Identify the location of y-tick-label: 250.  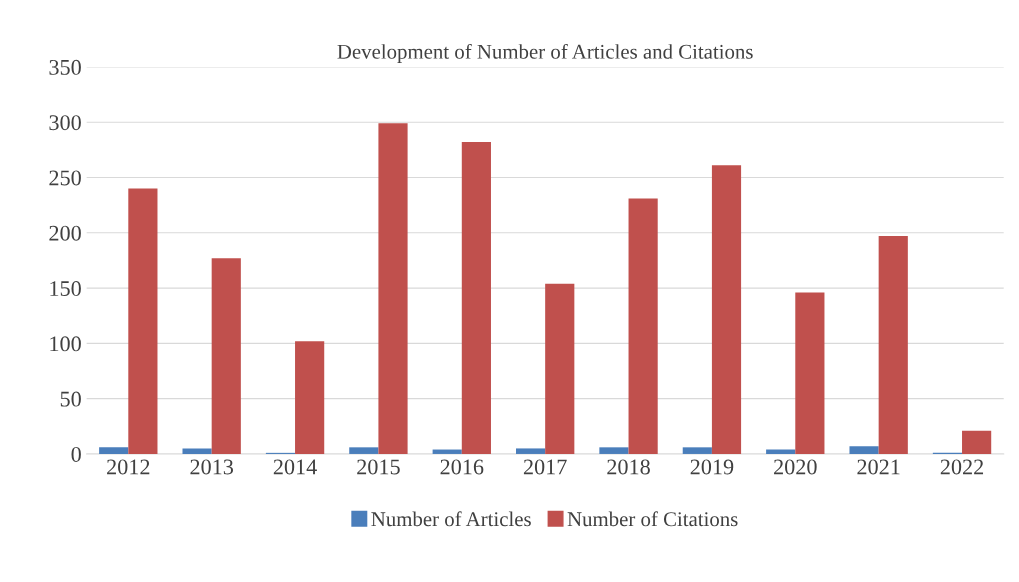
(65, 178).